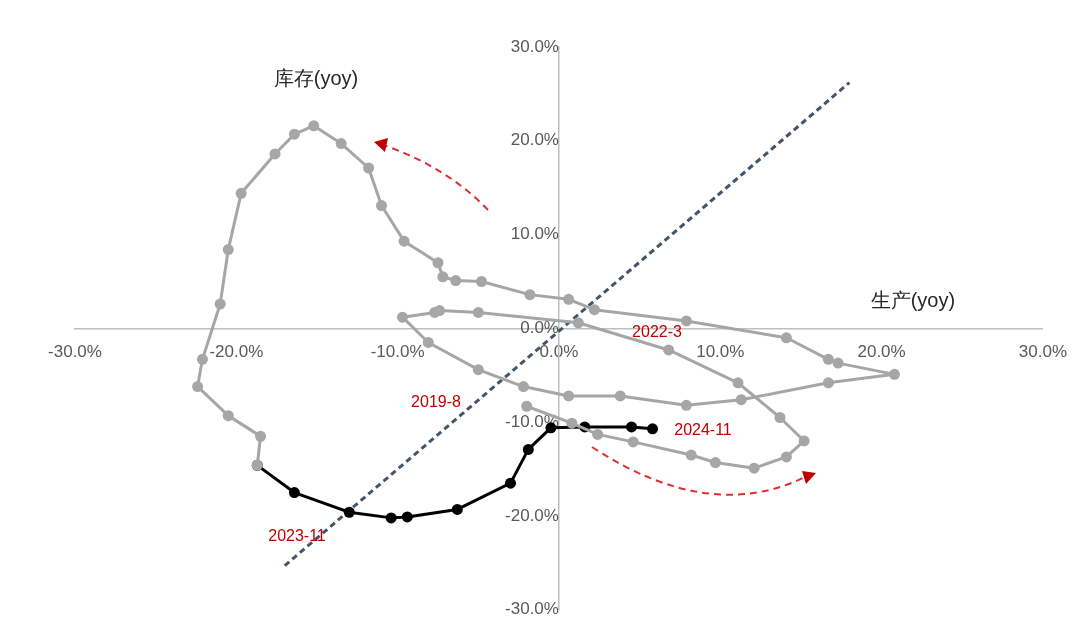 This screenshot has width=1089, height=634. What do you see at coordinates (534, 46) in the screenshot?
I see `y-tick-label: 30.0%` at bounding box center [534, 46].